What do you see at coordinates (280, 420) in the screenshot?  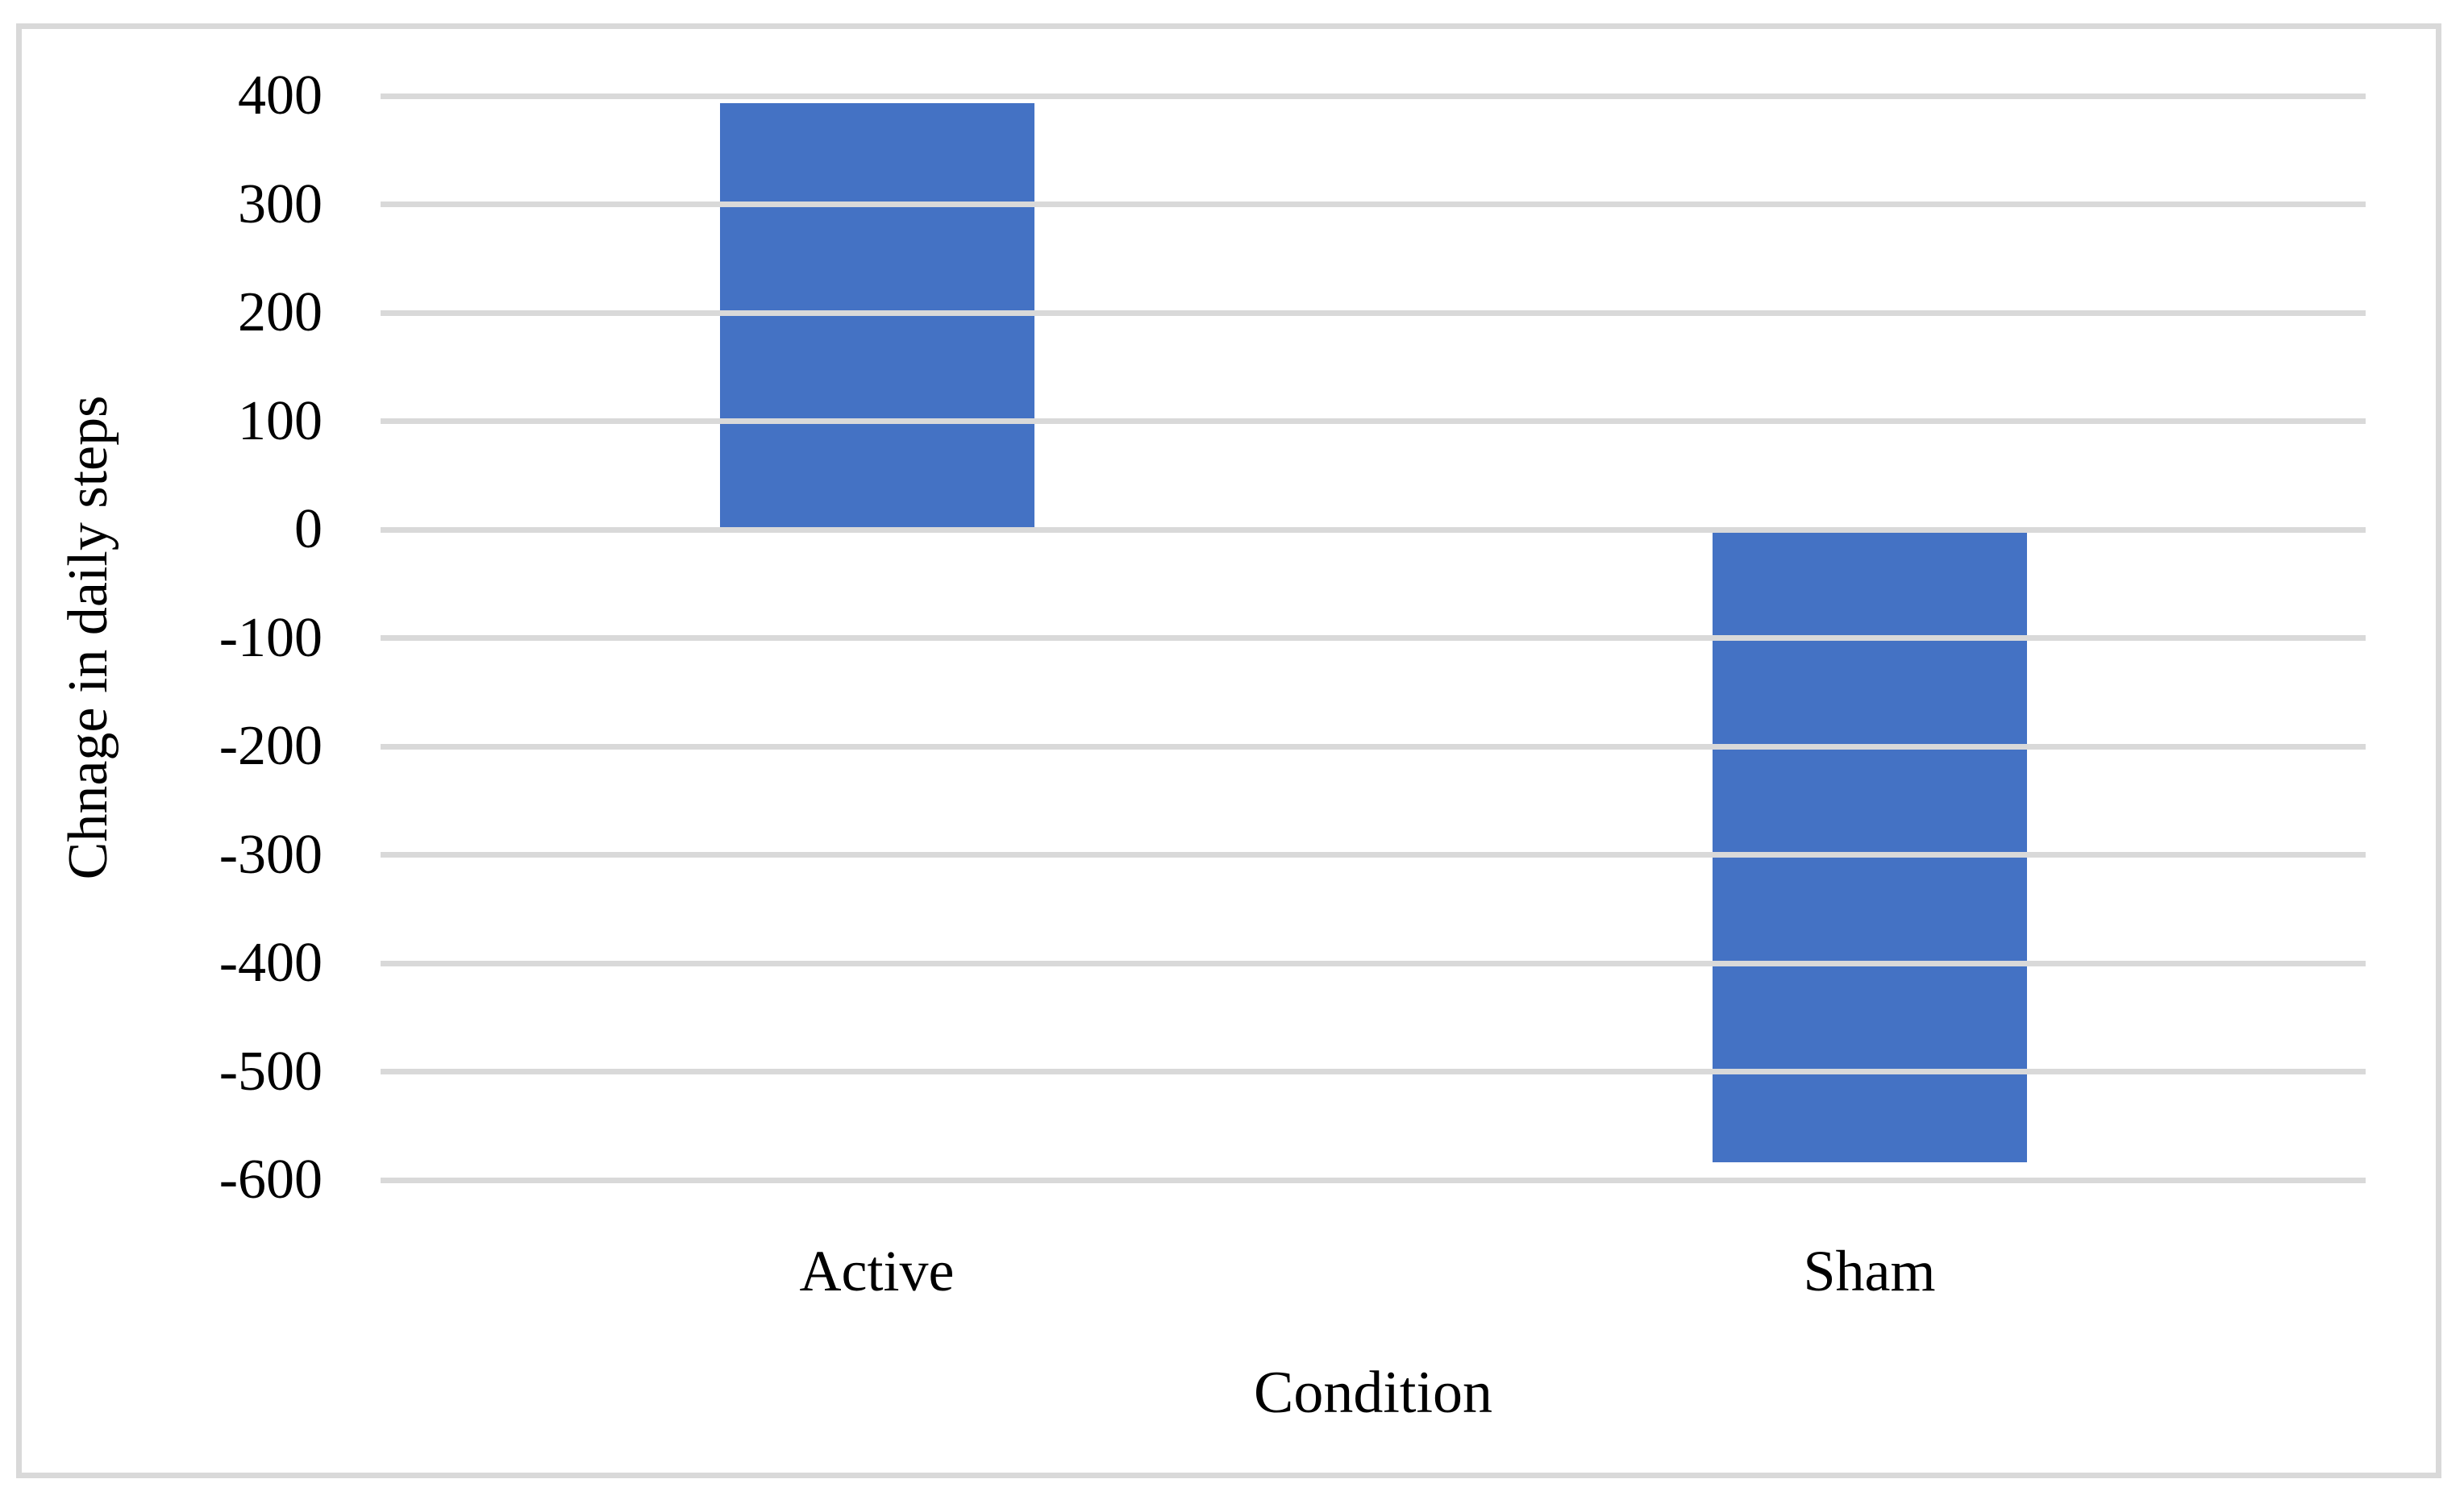 I see `y-tick-label-100: 100` at bounding box center [280, 420].